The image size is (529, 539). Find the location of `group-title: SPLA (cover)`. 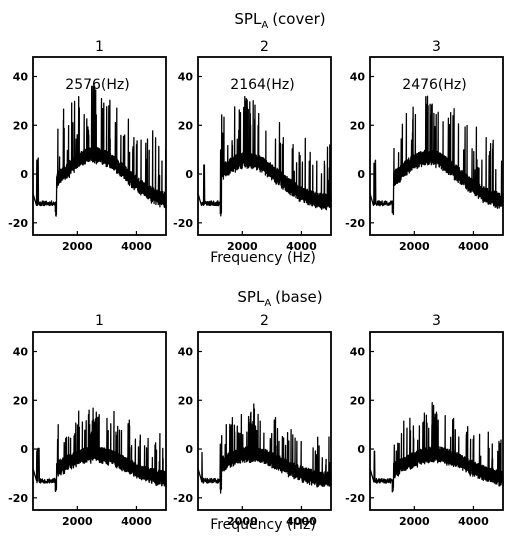

group-title: SPLA (cover) is located at coordinates (279, 20).